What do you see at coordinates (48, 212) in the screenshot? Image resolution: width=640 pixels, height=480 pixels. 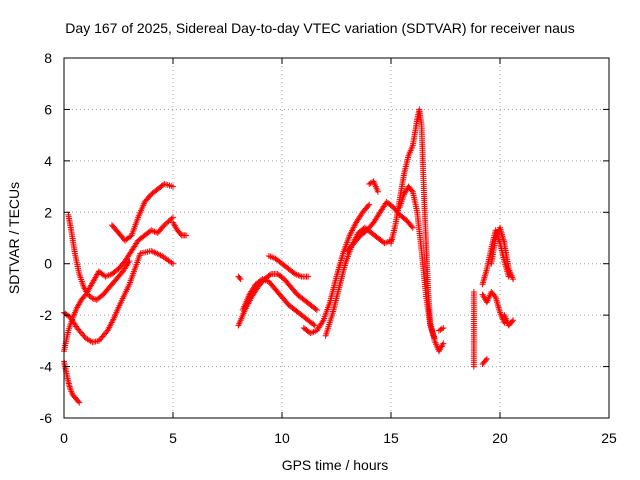 I see `y-tick-label: 2` at bounding box center [48, 212].